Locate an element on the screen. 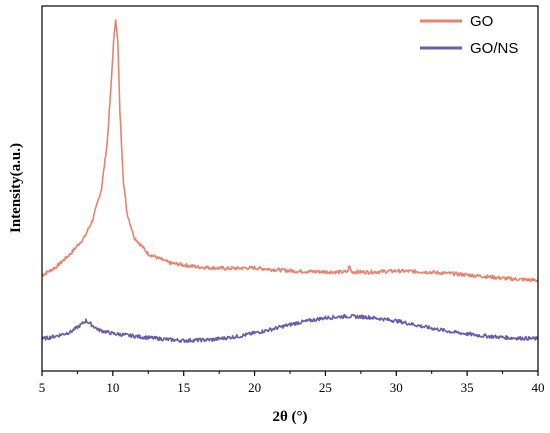 This screenshot has height=433, width=550. x-tick-label-30: 30 is located at coordinates (396, 387).